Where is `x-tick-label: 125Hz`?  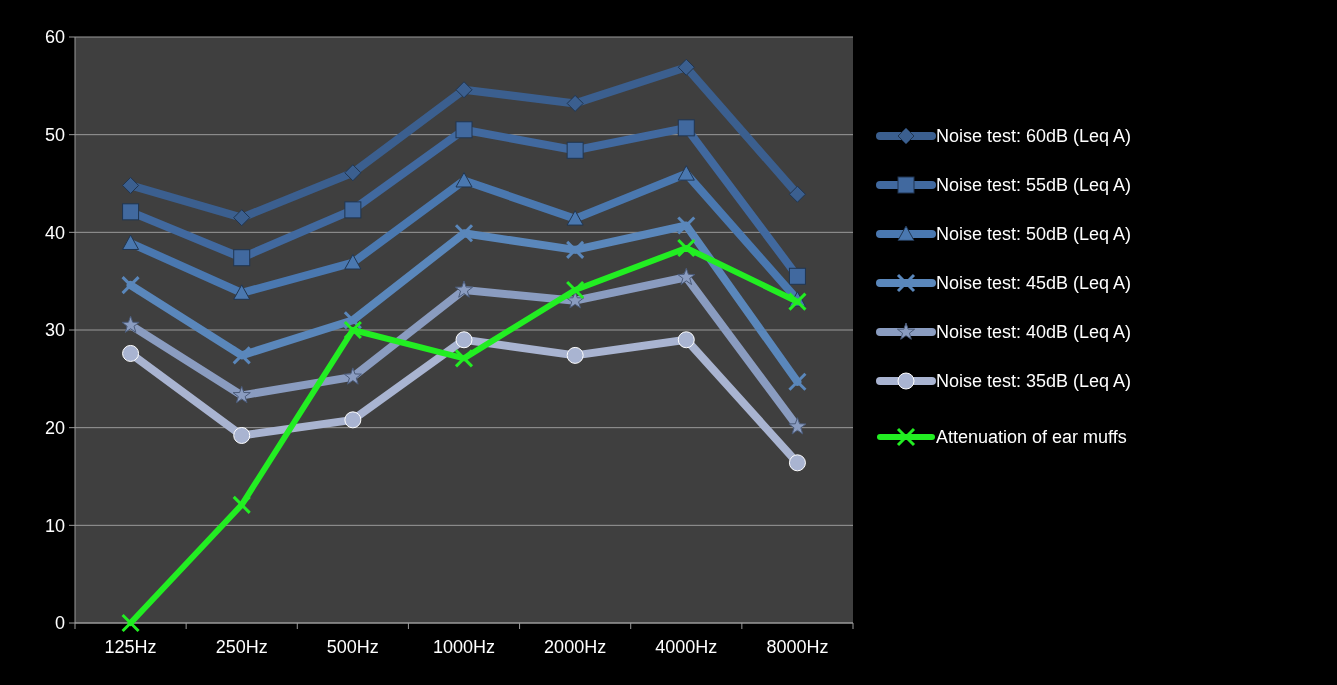
x-tick-label: 125Hz is located at coordinates (130, 647).